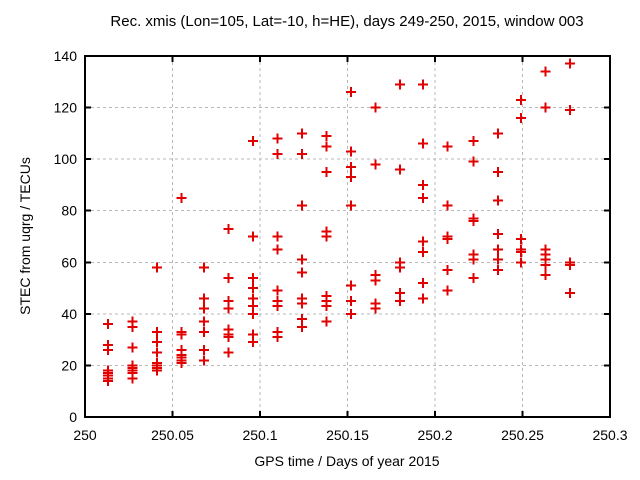 The width and height of the screenshot is (640, 480). I want to click on y-tick-label: 100, so click(66, 159).